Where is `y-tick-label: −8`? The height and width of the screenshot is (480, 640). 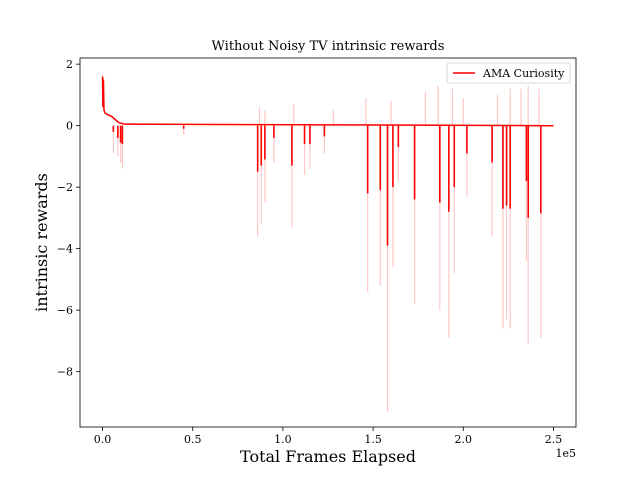
y-tick-label: −8 is located at coordinates (65, 372).